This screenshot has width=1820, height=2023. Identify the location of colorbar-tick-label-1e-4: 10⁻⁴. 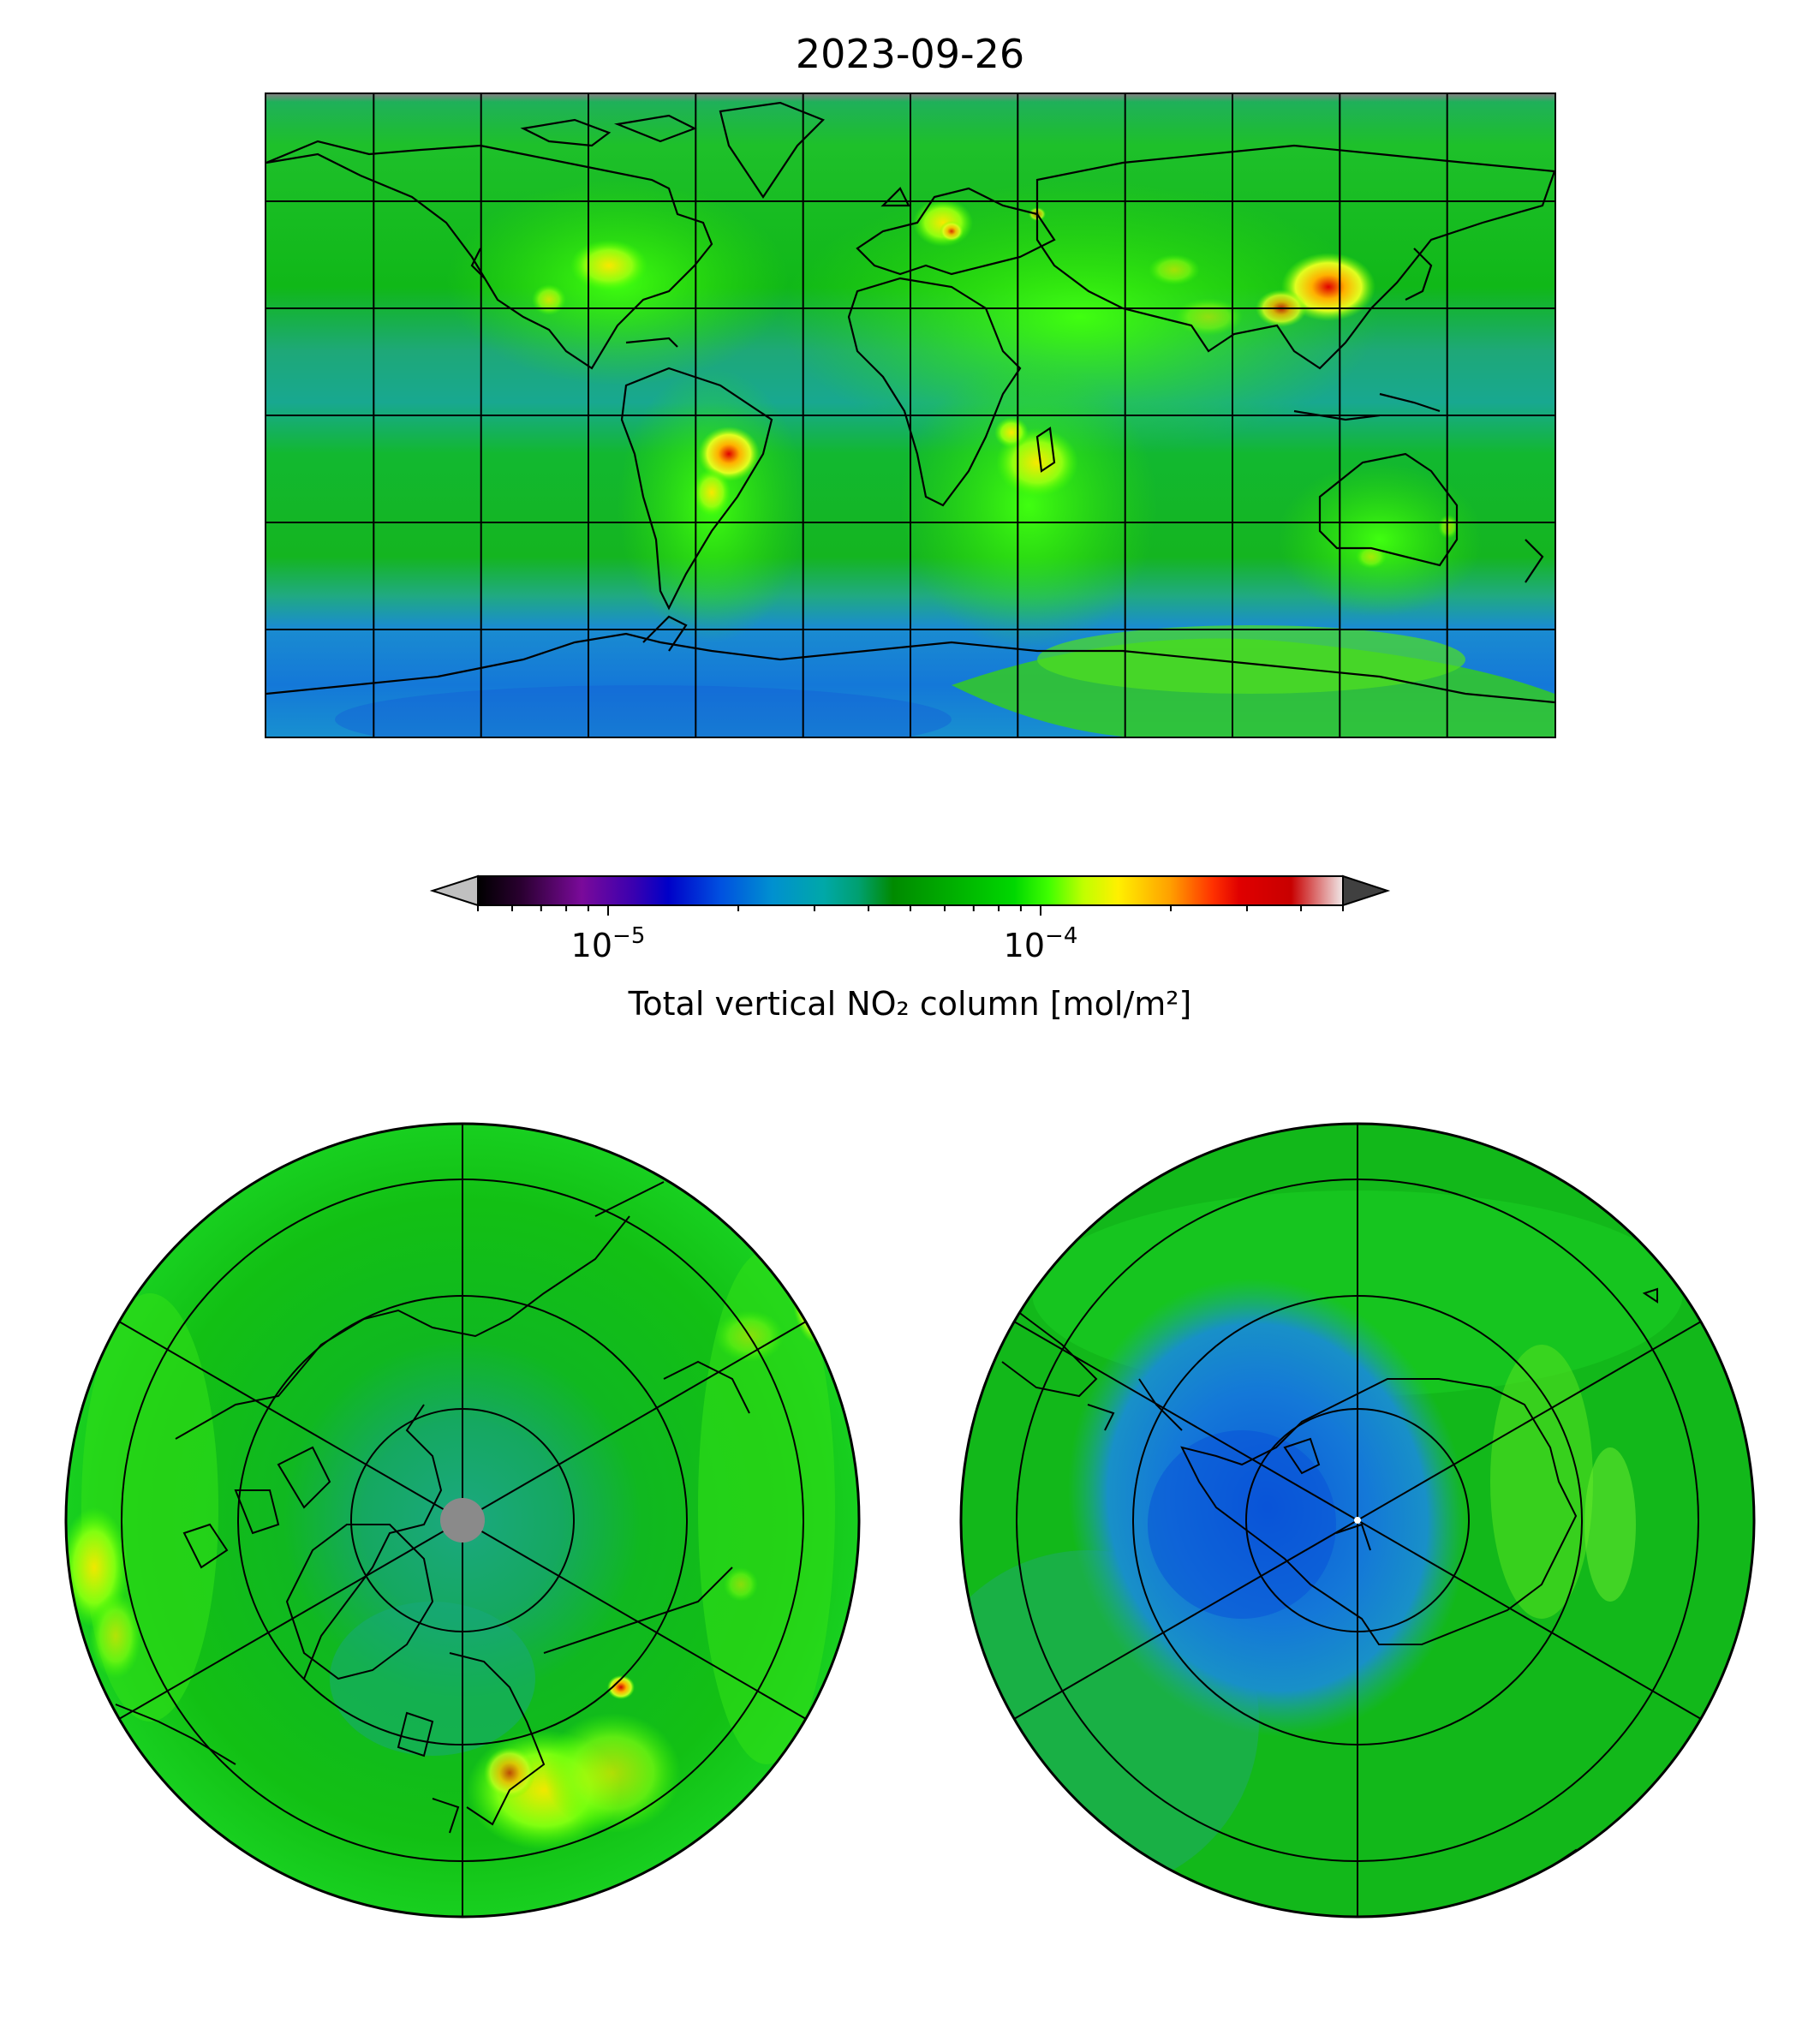
(1041, 943).